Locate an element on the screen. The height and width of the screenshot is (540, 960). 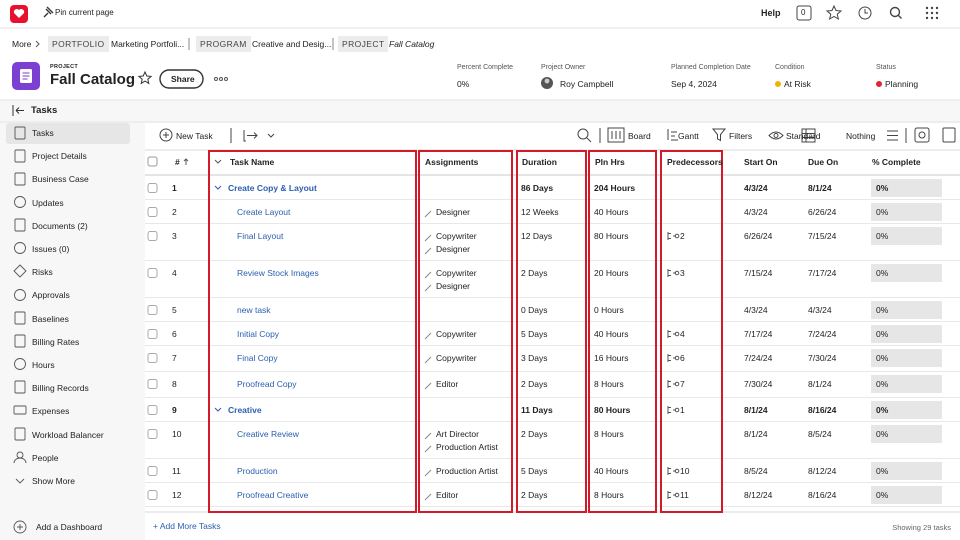
task-name: Final Layout is located at coordinates (260, 236).